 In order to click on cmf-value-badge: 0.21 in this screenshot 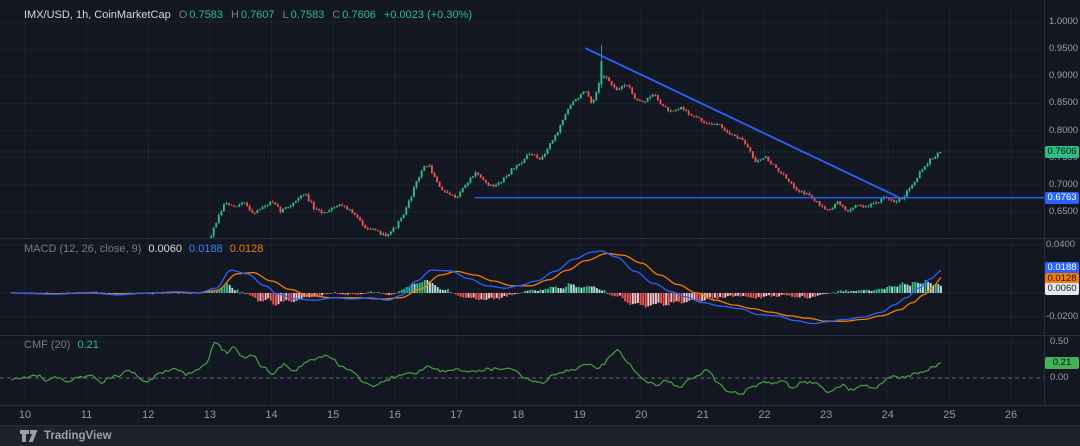, I will do `click(1062, 362)`.